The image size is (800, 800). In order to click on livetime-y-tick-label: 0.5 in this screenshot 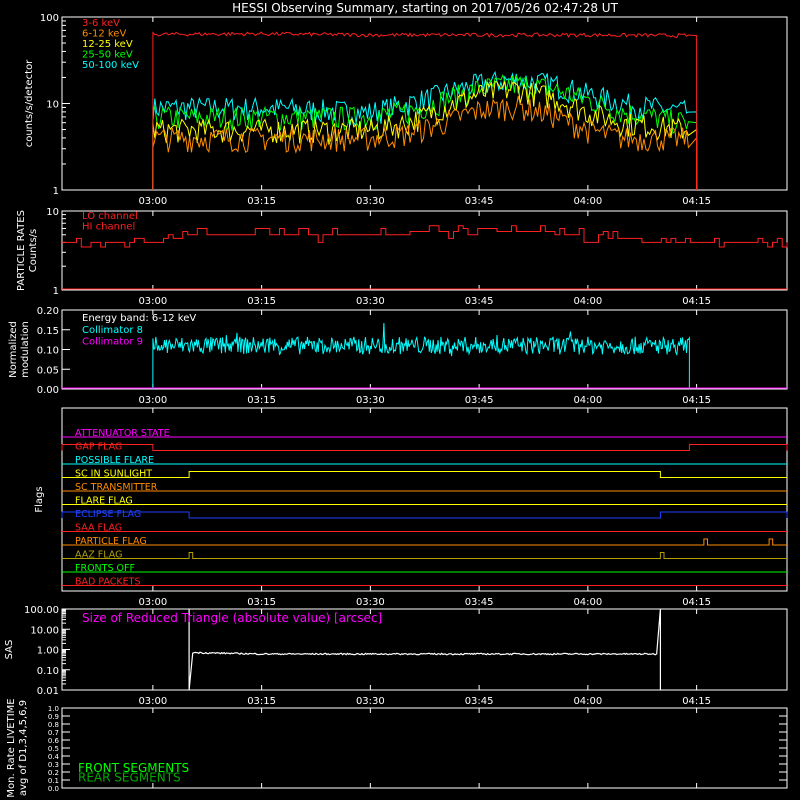, I will do `click(53, 749)`.